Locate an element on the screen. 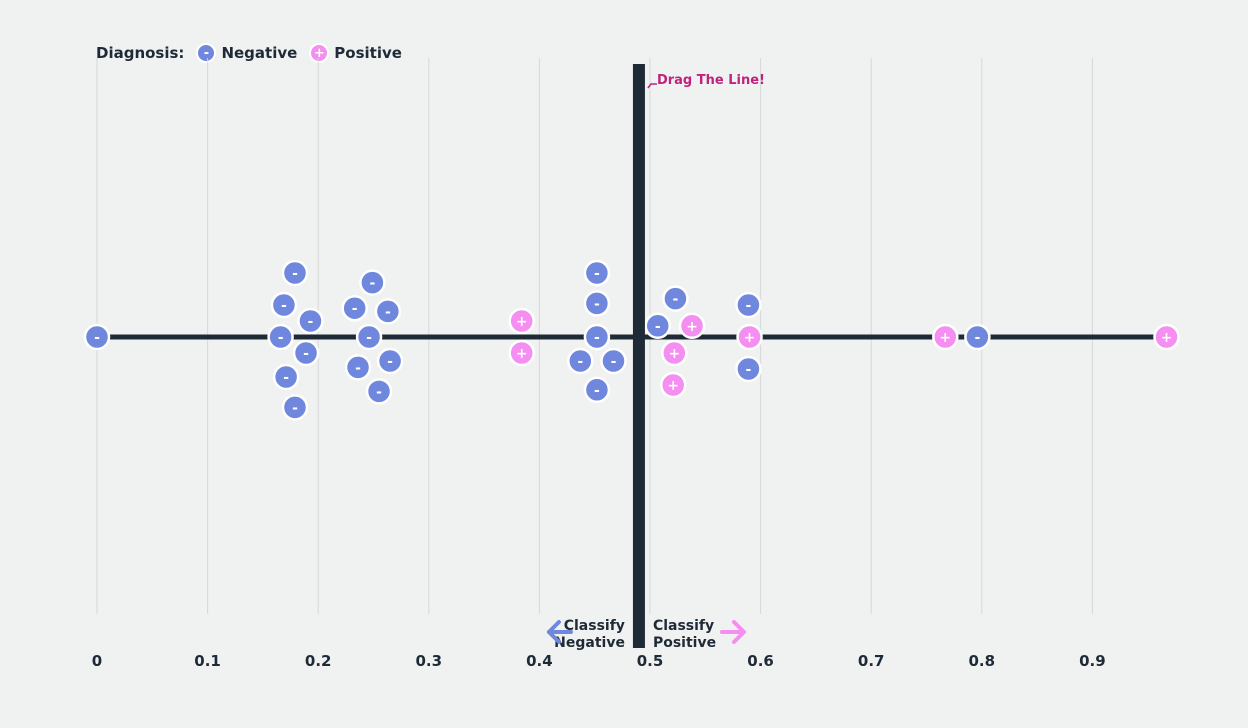 The width and height of the screenshot is (1248, 728). arrow-right-icon is located at coordinates (732, 632).